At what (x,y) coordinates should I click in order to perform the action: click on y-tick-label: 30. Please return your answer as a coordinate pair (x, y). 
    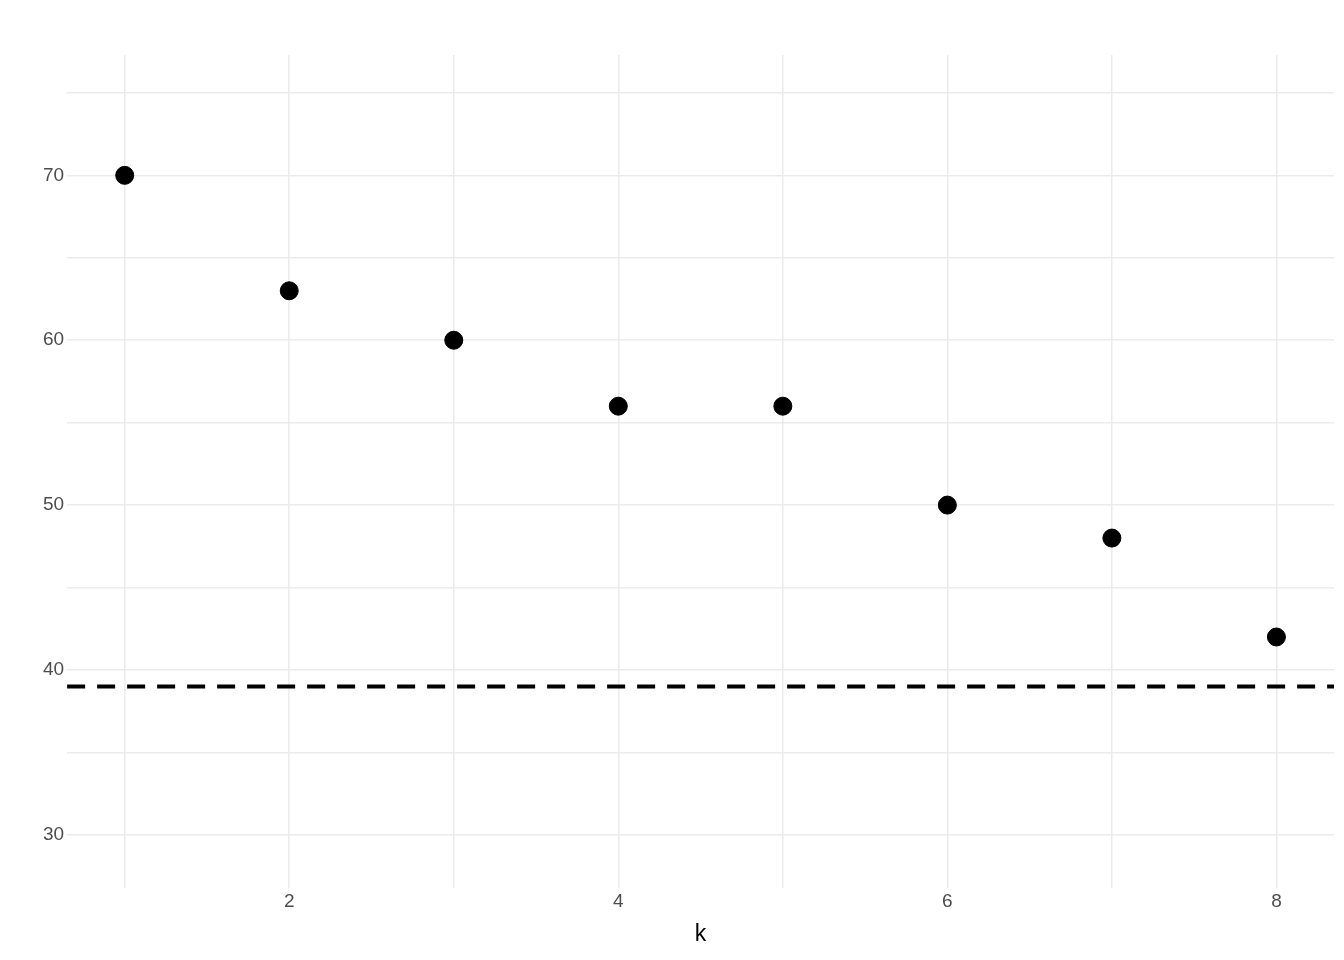
    Looking at the image, I should click on (53, 834).